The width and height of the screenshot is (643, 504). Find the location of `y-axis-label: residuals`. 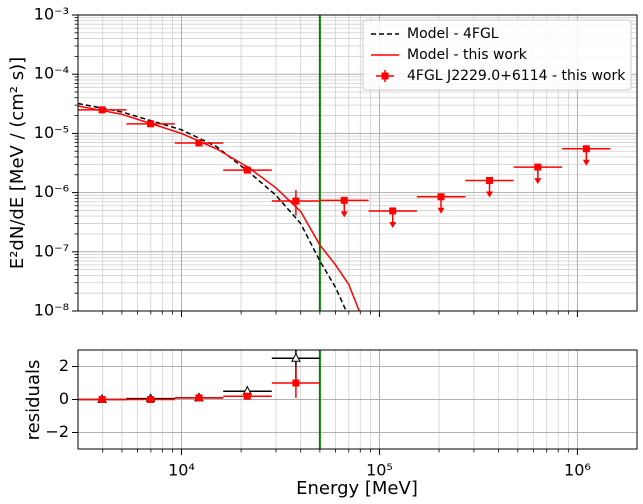

y-axis-label: residuals is located at coordinates (33, 400).